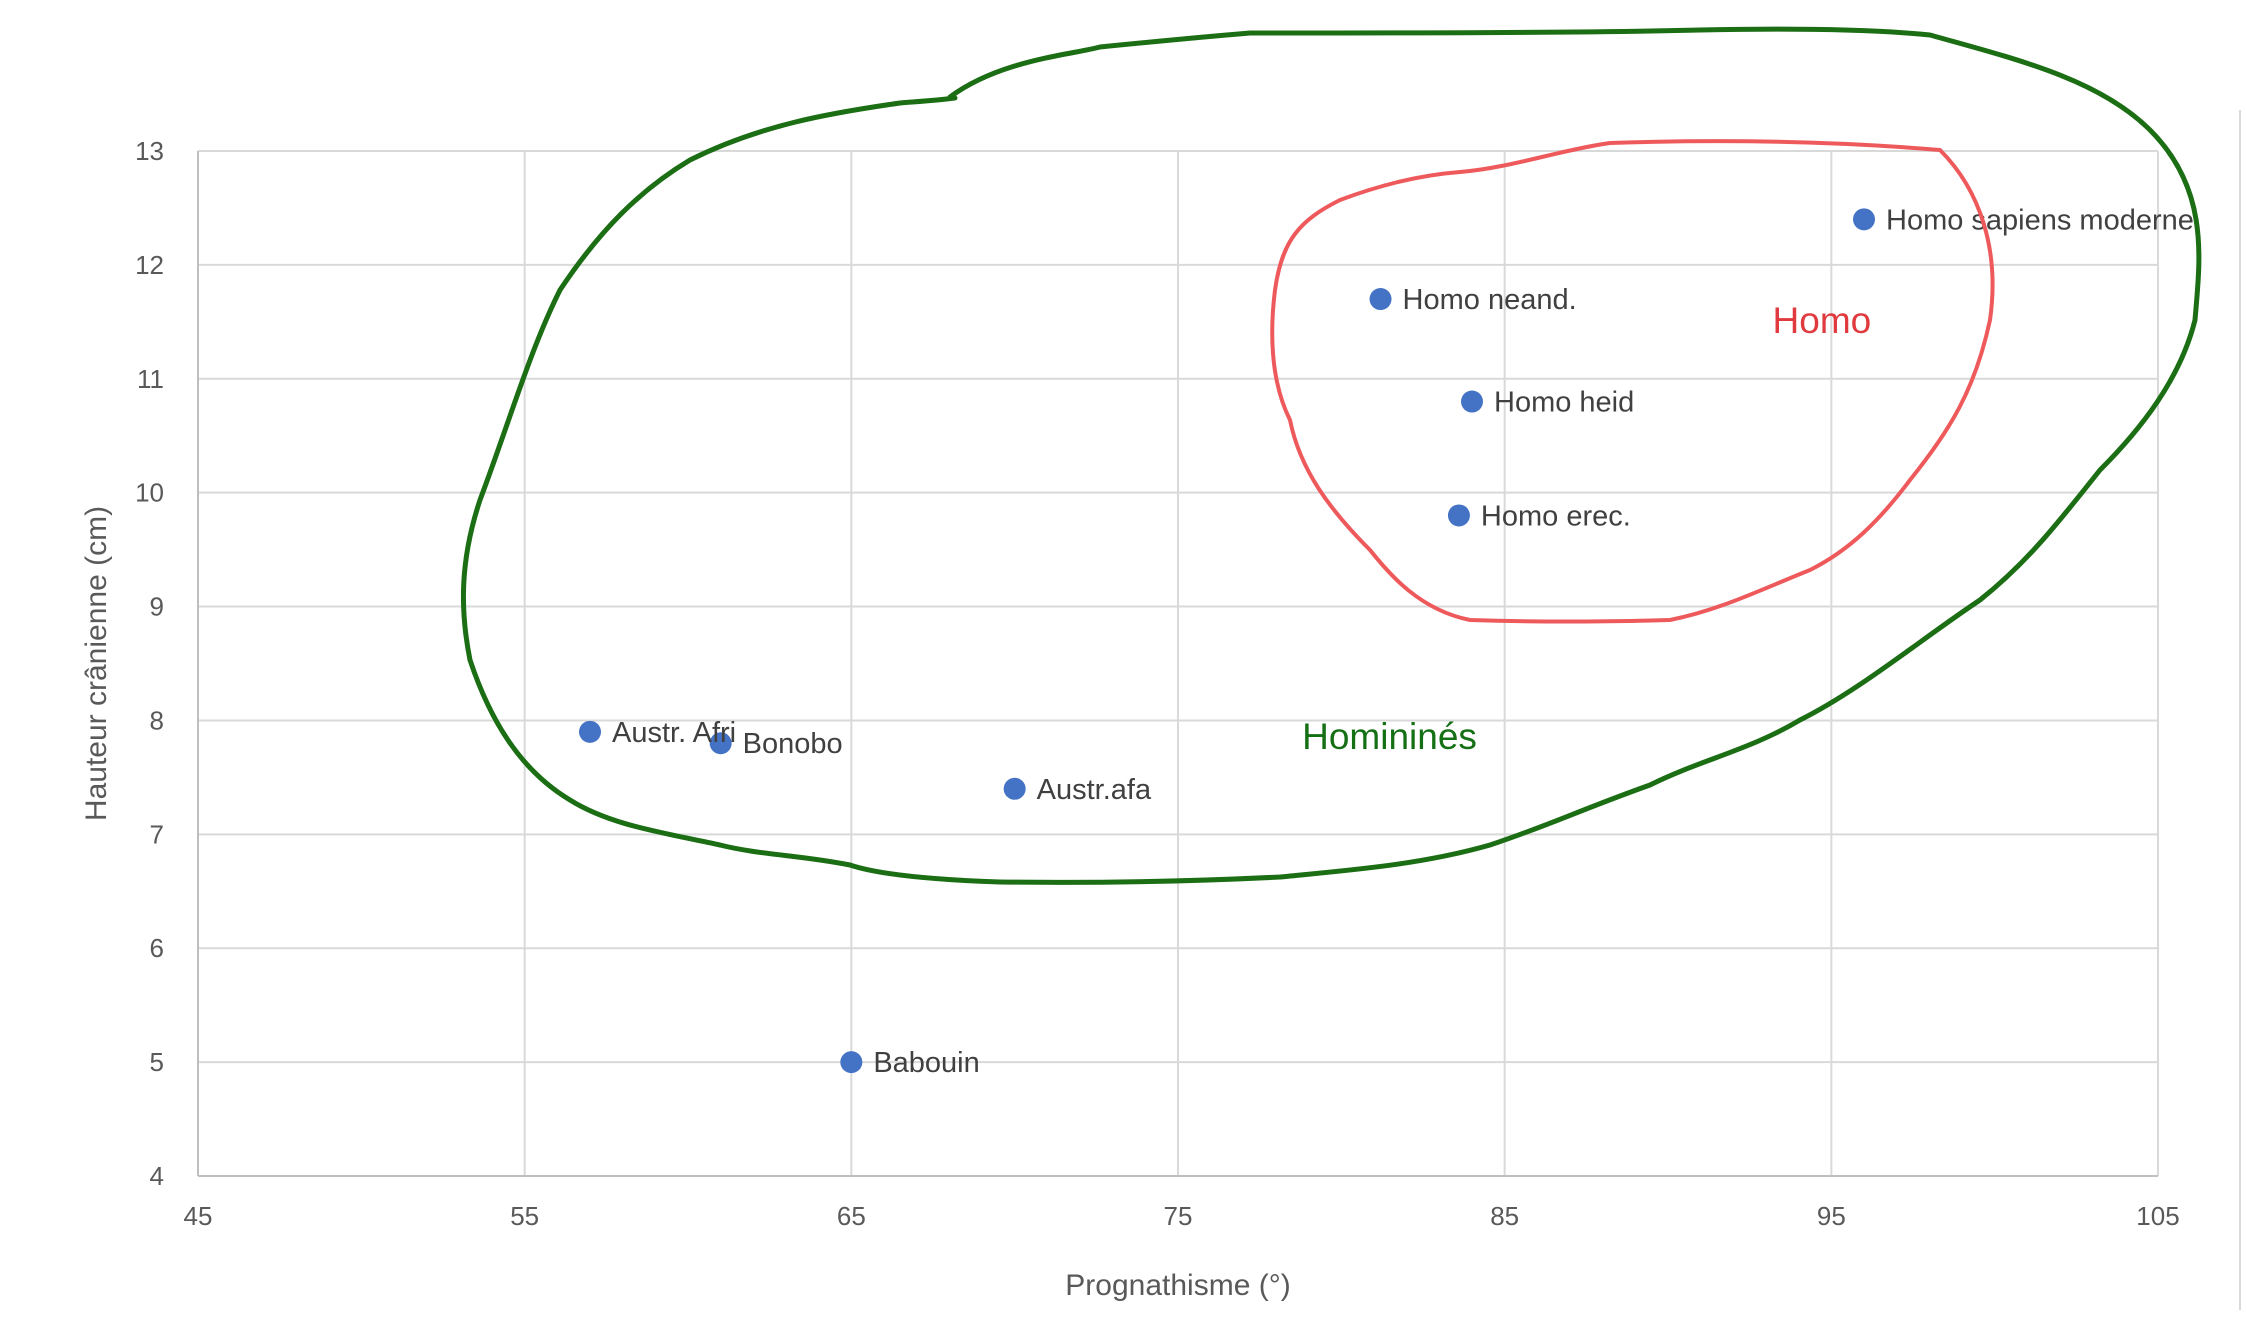  What do you see at coordinates (1556, 516) in the screenshot?
I see `data-point-label: Homo erec.` at bounding box center [1556, 516].